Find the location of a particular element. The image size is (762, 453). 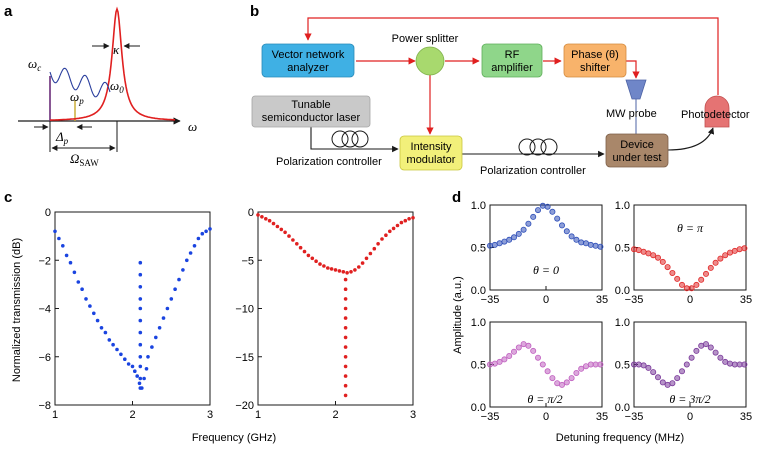

dut-to-detector is located at coordinates (691, 139).